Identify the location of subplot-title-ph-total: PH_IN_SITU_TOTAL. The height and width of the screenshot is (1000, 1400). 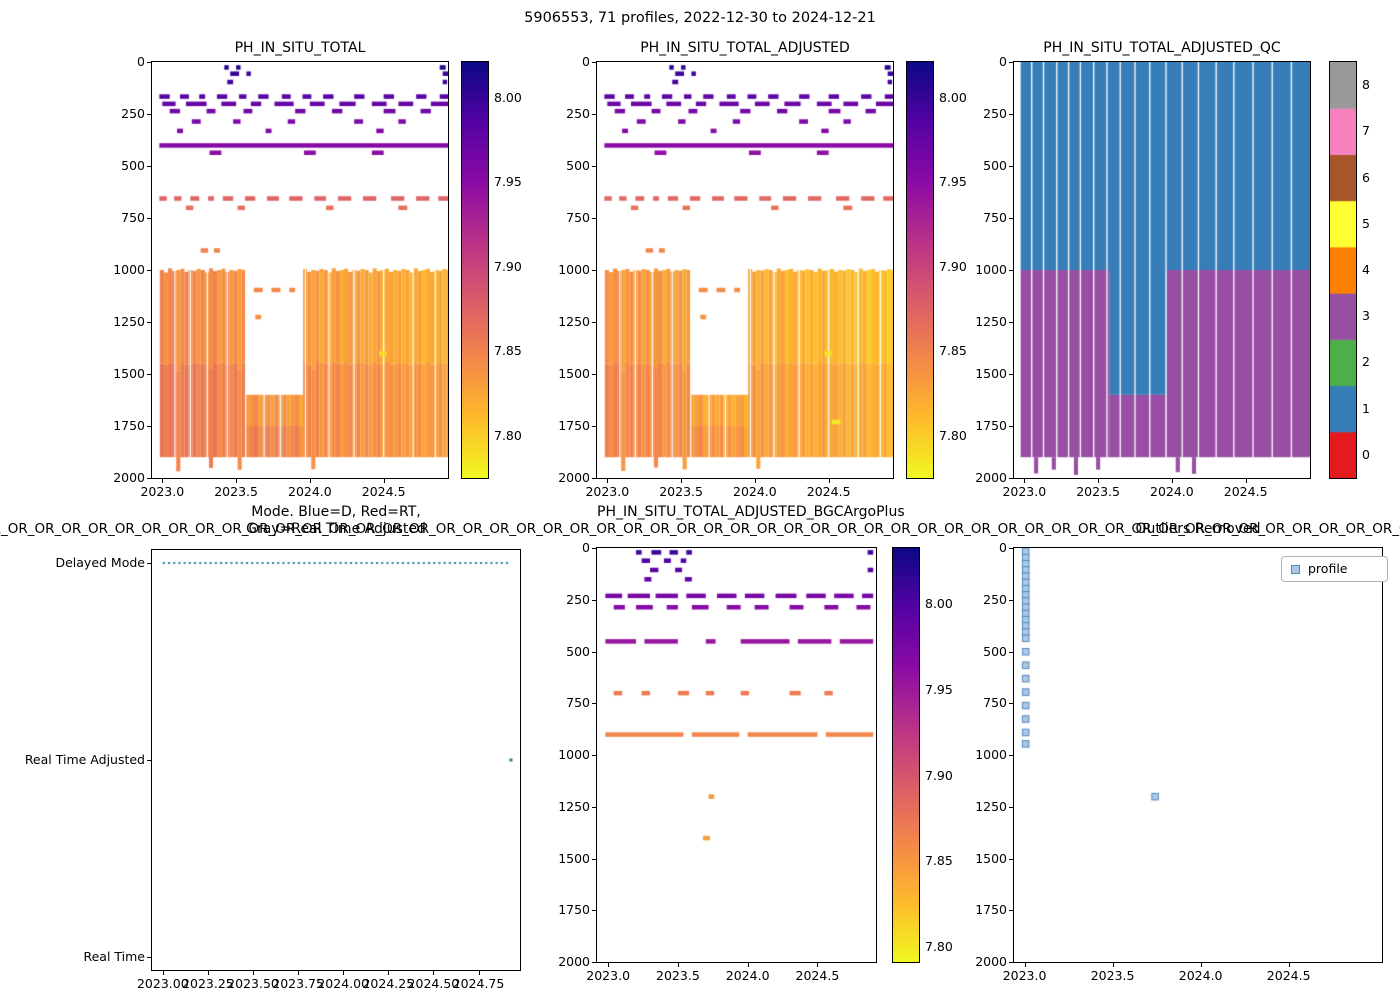
(300, 48).